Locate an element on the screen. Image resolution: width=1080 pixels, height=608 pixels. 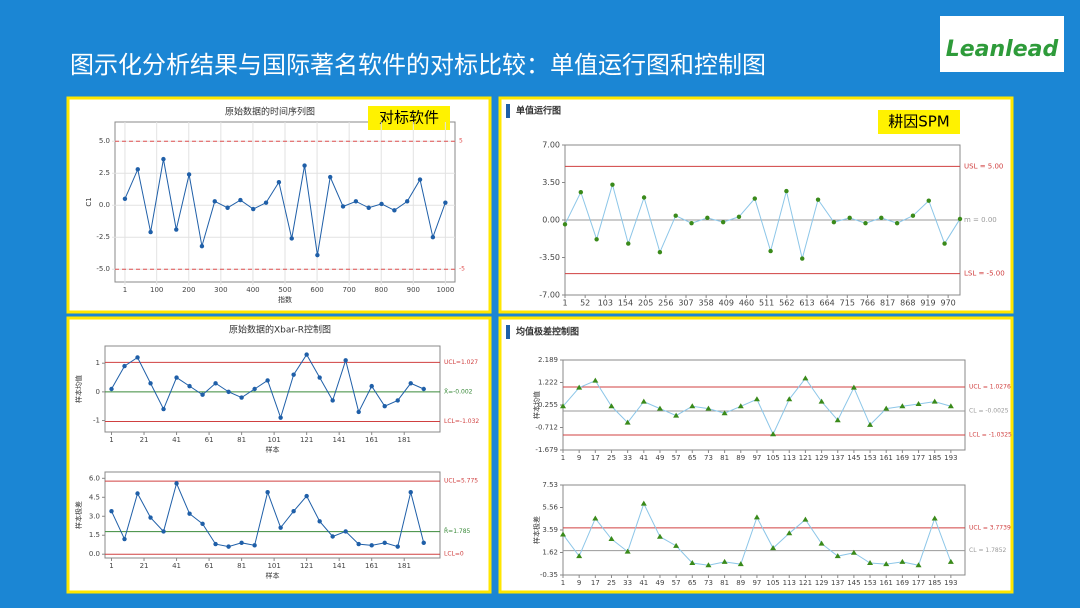
x-tick-label: 169 is located at coordinates (902, 458).